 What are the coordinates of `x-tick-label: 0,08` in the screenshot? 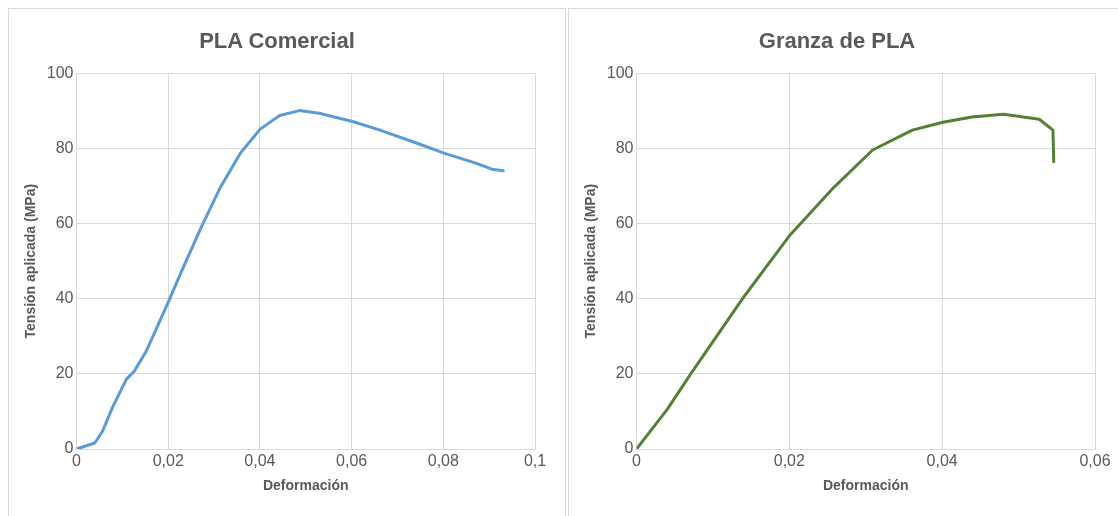 It's located at (443, 461).